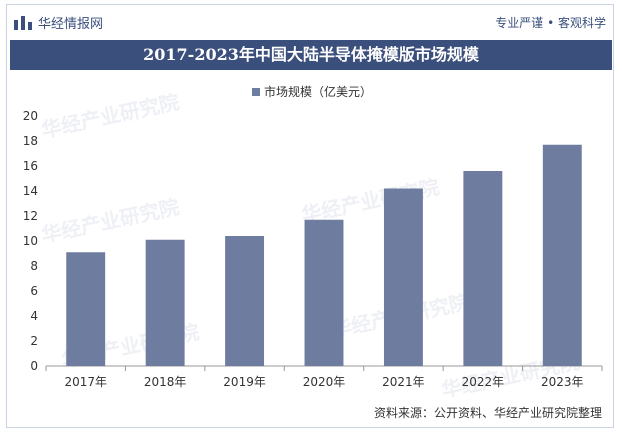  I want to click on bar-logo-icon, so click(23, 22).